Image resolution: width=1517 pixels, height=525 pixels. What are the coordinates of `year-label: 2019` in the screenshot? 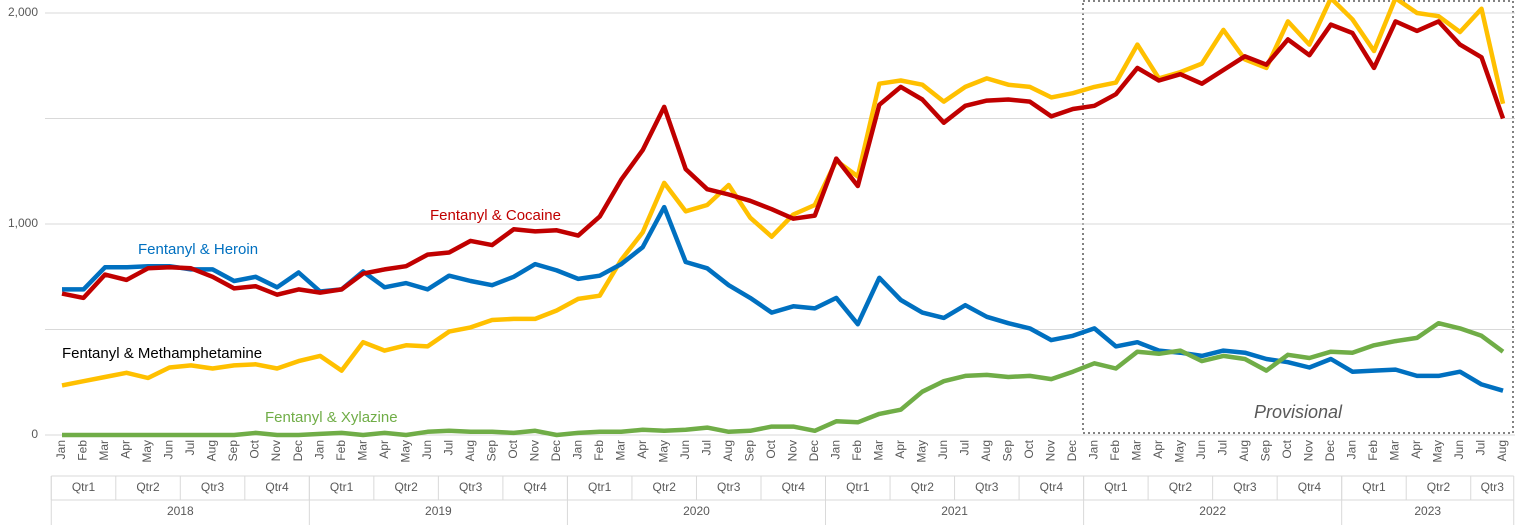 It's located at (438, 511).